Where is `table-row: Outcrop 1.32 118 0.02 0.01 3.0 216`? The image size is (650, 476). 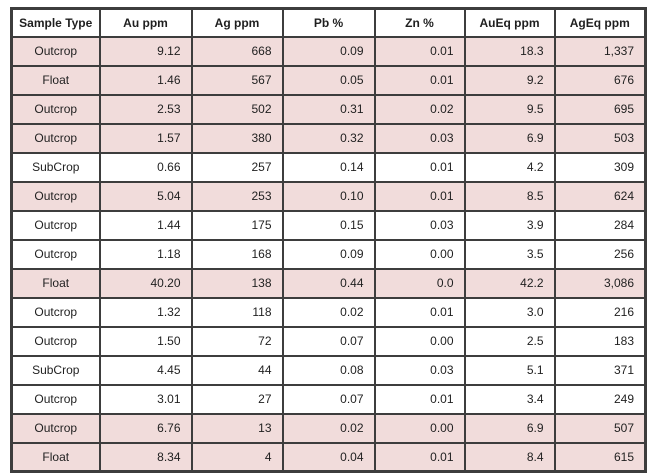 table-row: Outcrop 1.32 118 0.02 0.01 3.0 216 is located at coordinates (328, 312).